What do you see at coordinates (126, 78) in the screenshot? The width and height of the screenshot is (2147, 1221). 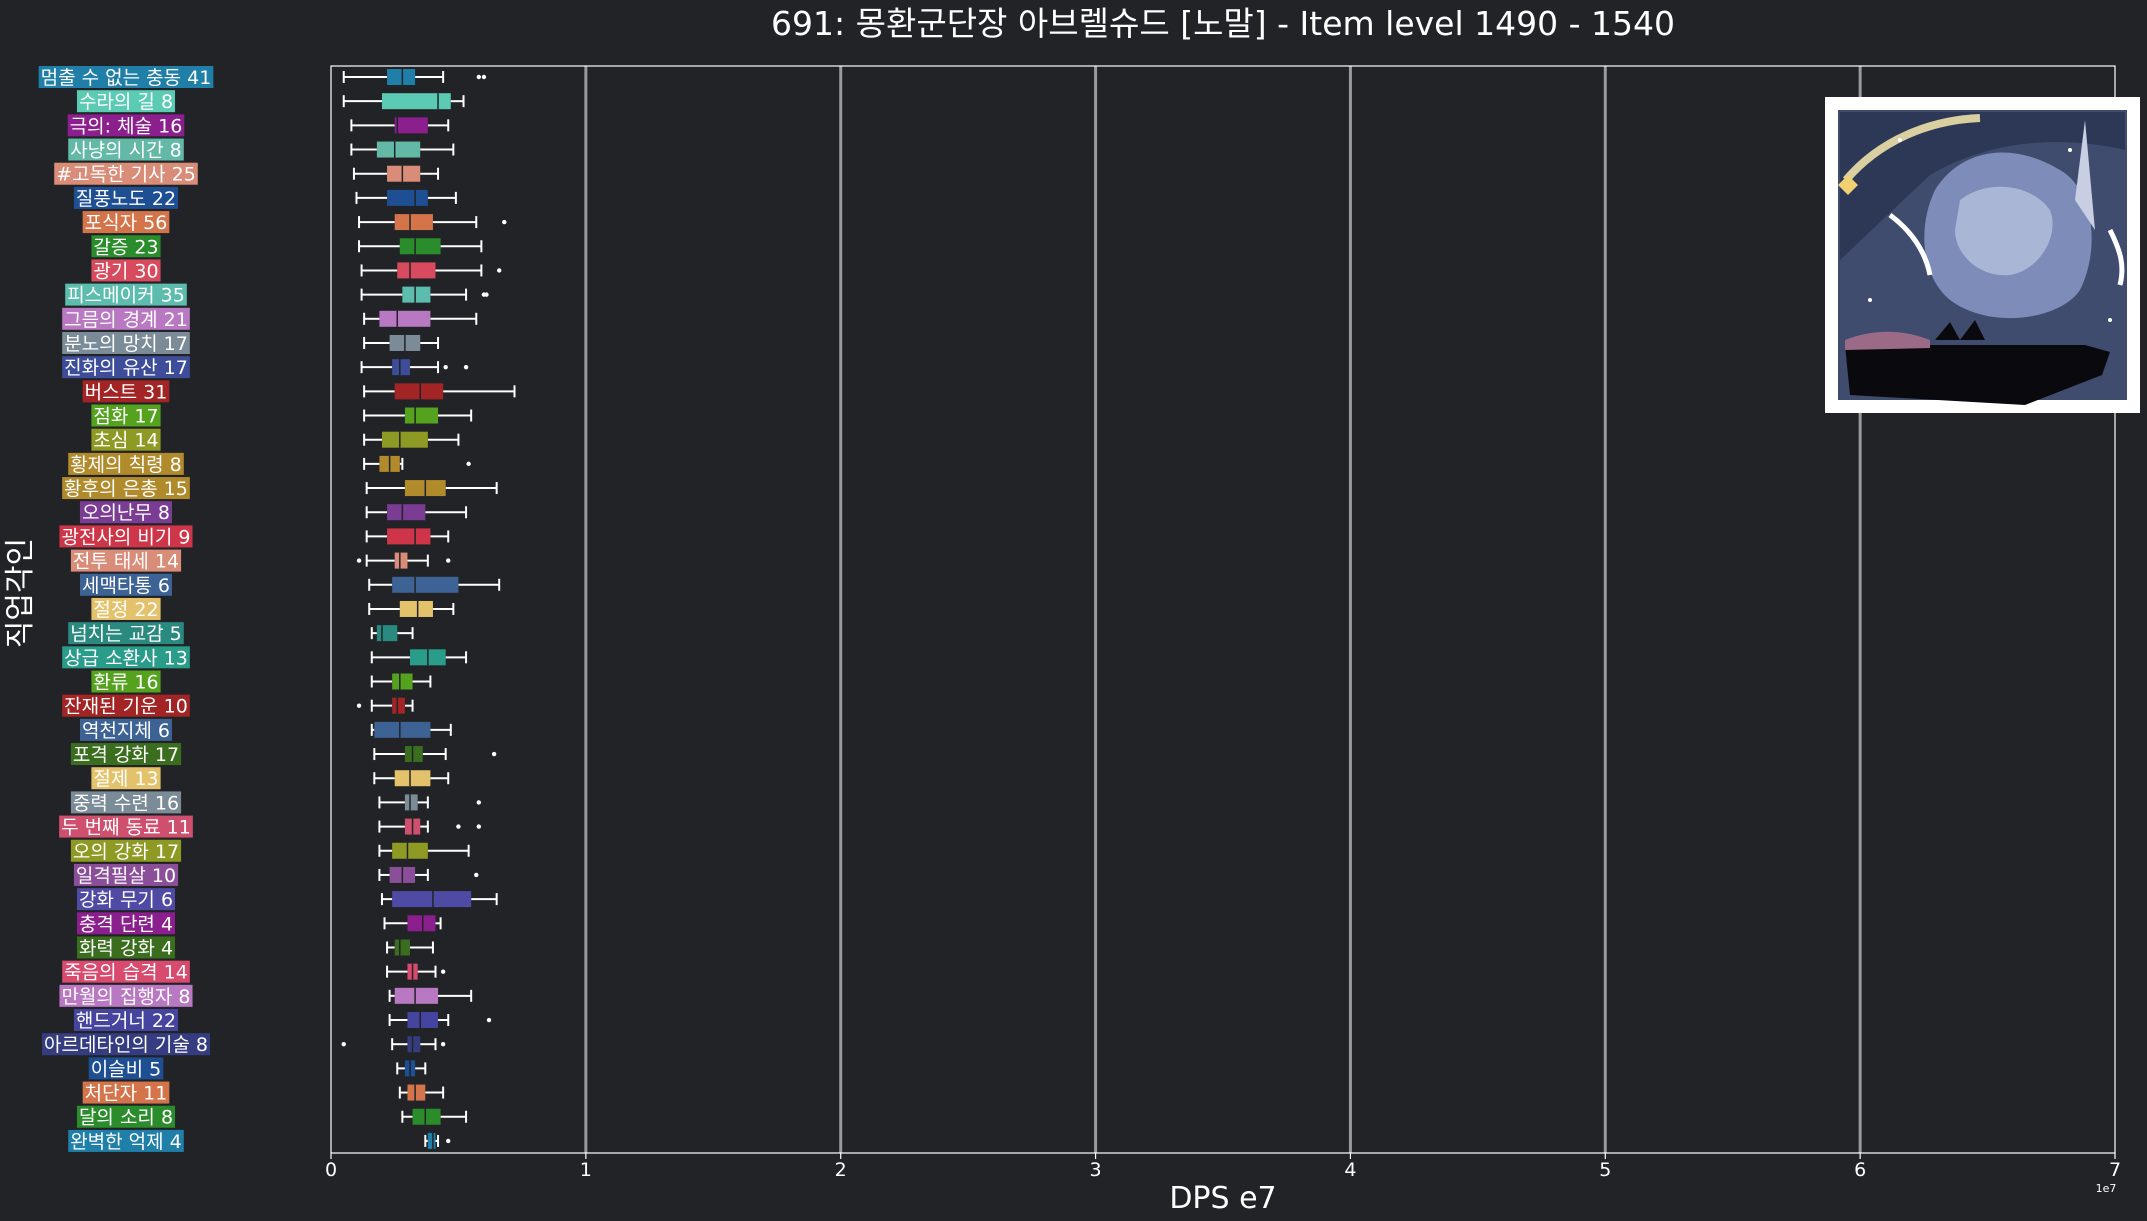 I see `category-label-text: 멈출 수 없는 충동 41` at bounding box center [126, 78].